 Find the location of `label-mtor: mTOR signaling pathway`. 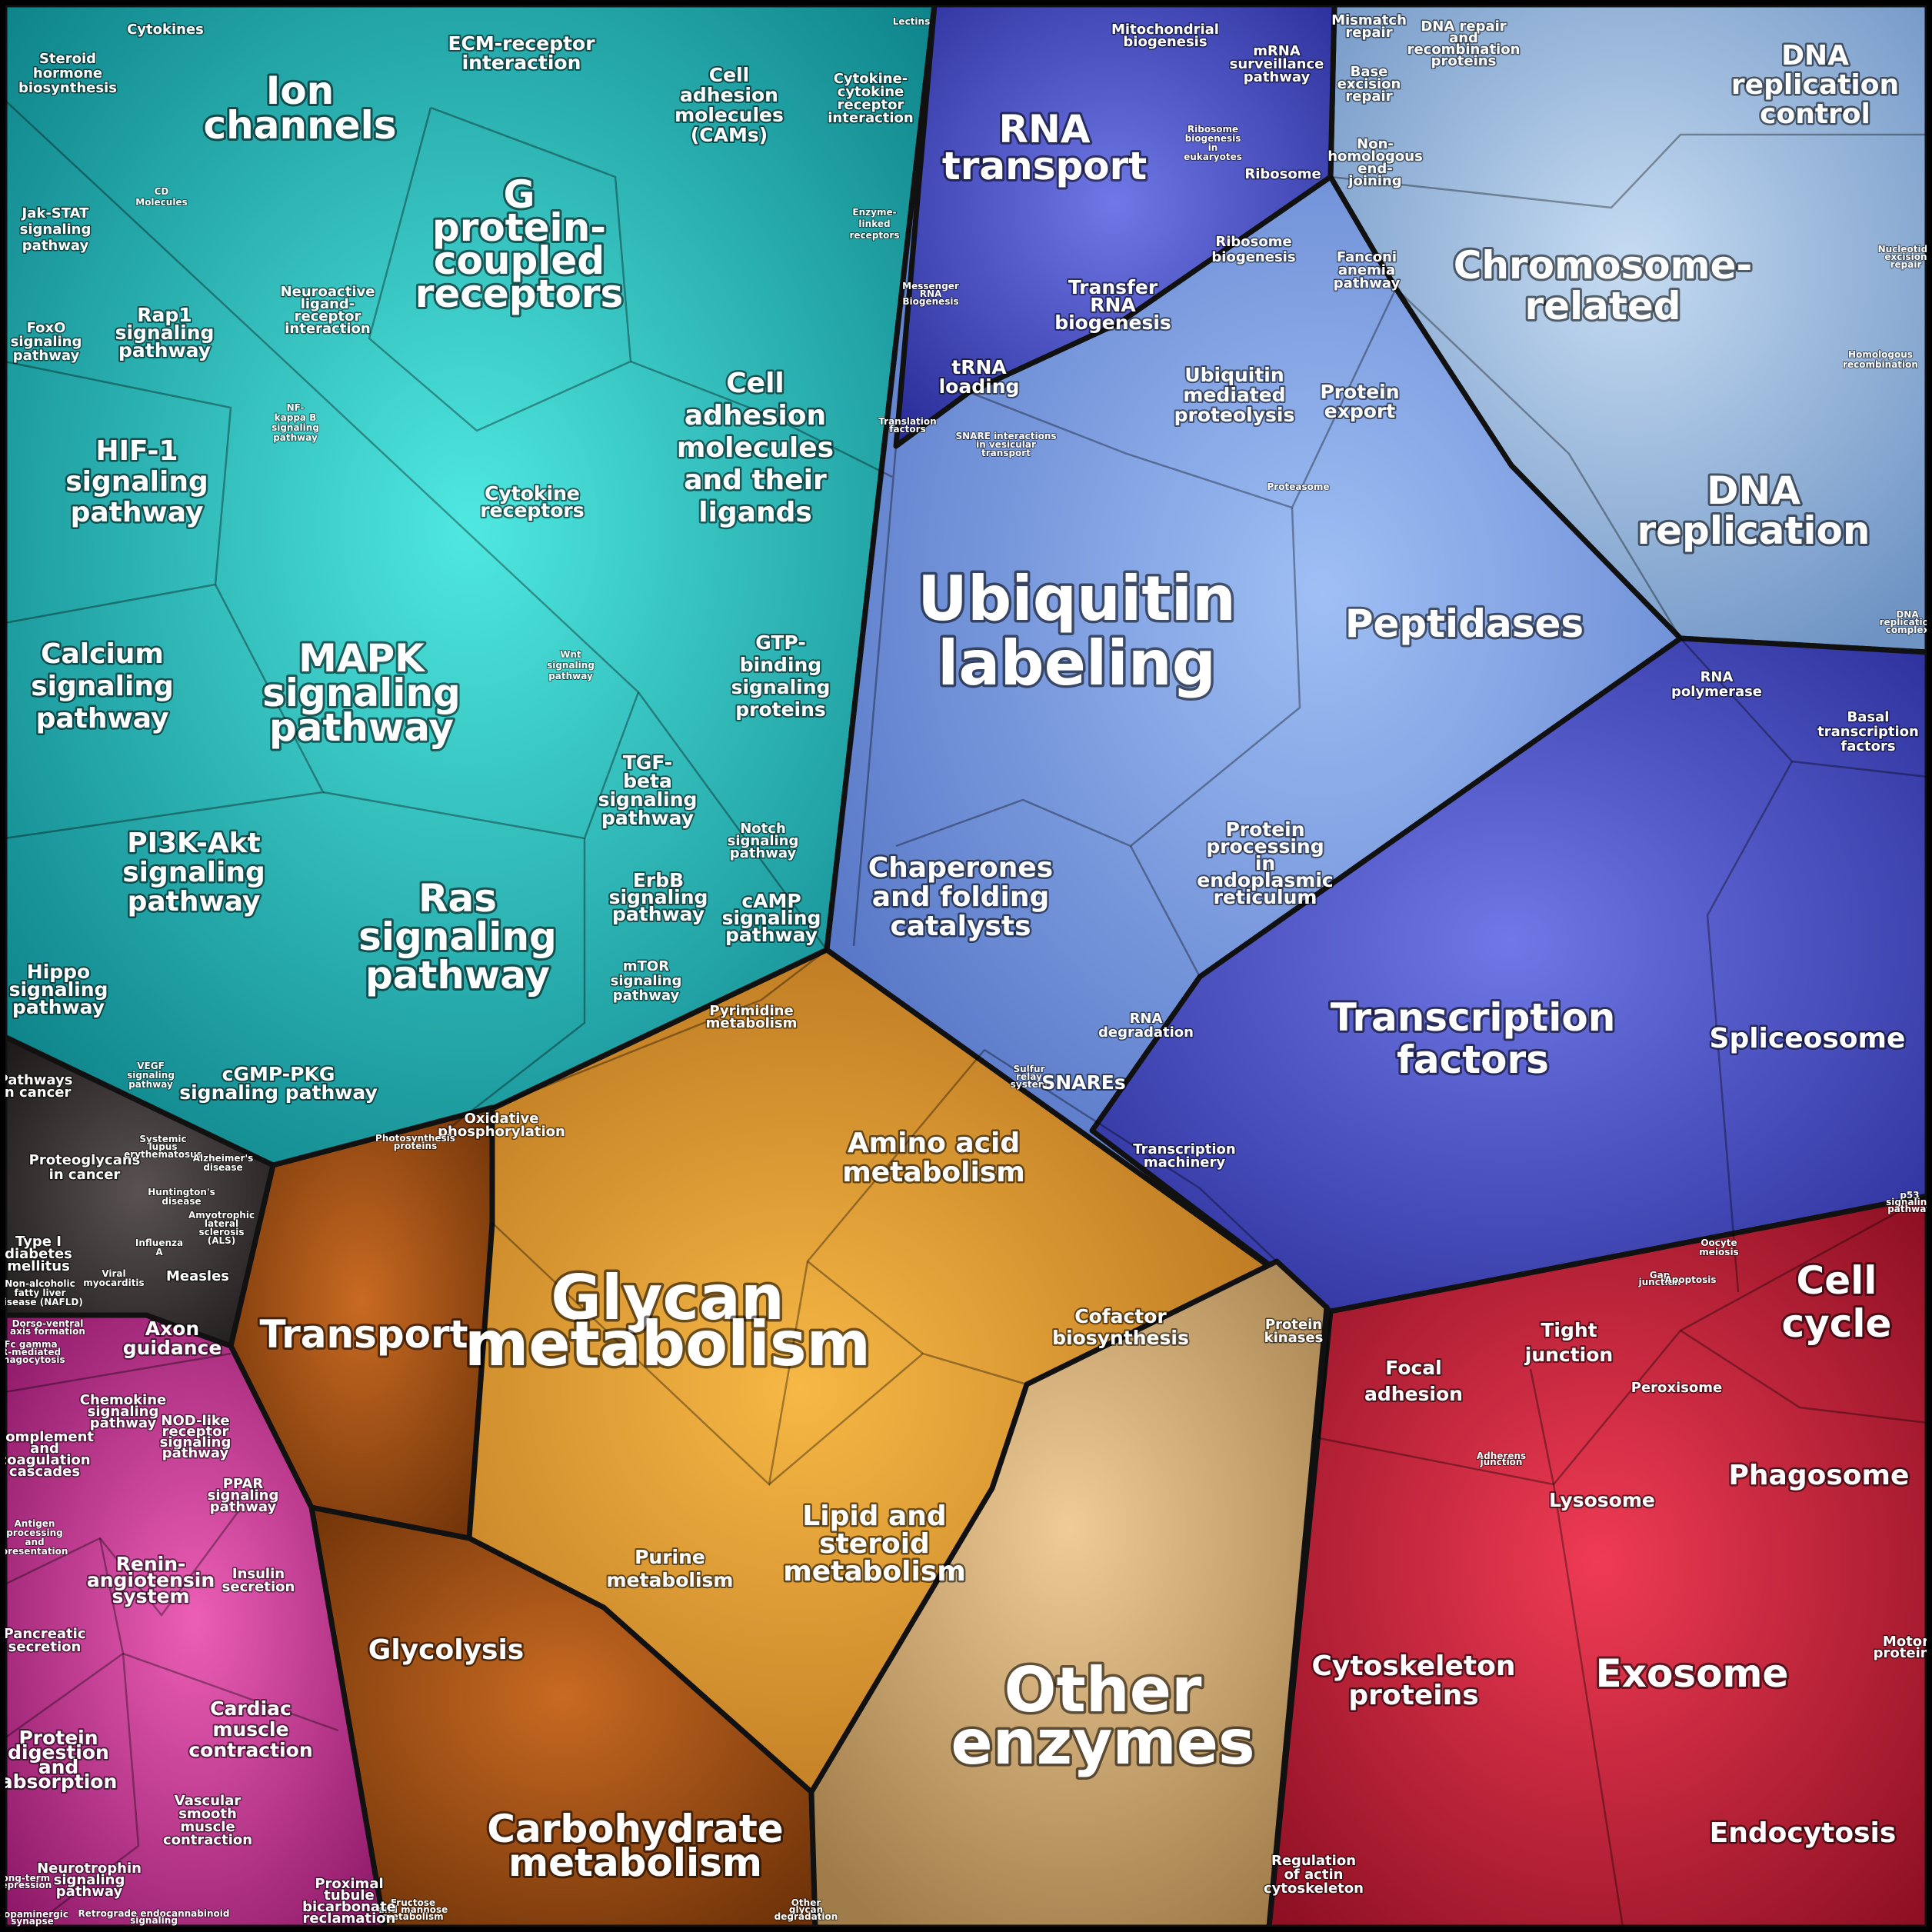

label-mtor: mTOR signaling pathway is located at coordinates (646, 981).